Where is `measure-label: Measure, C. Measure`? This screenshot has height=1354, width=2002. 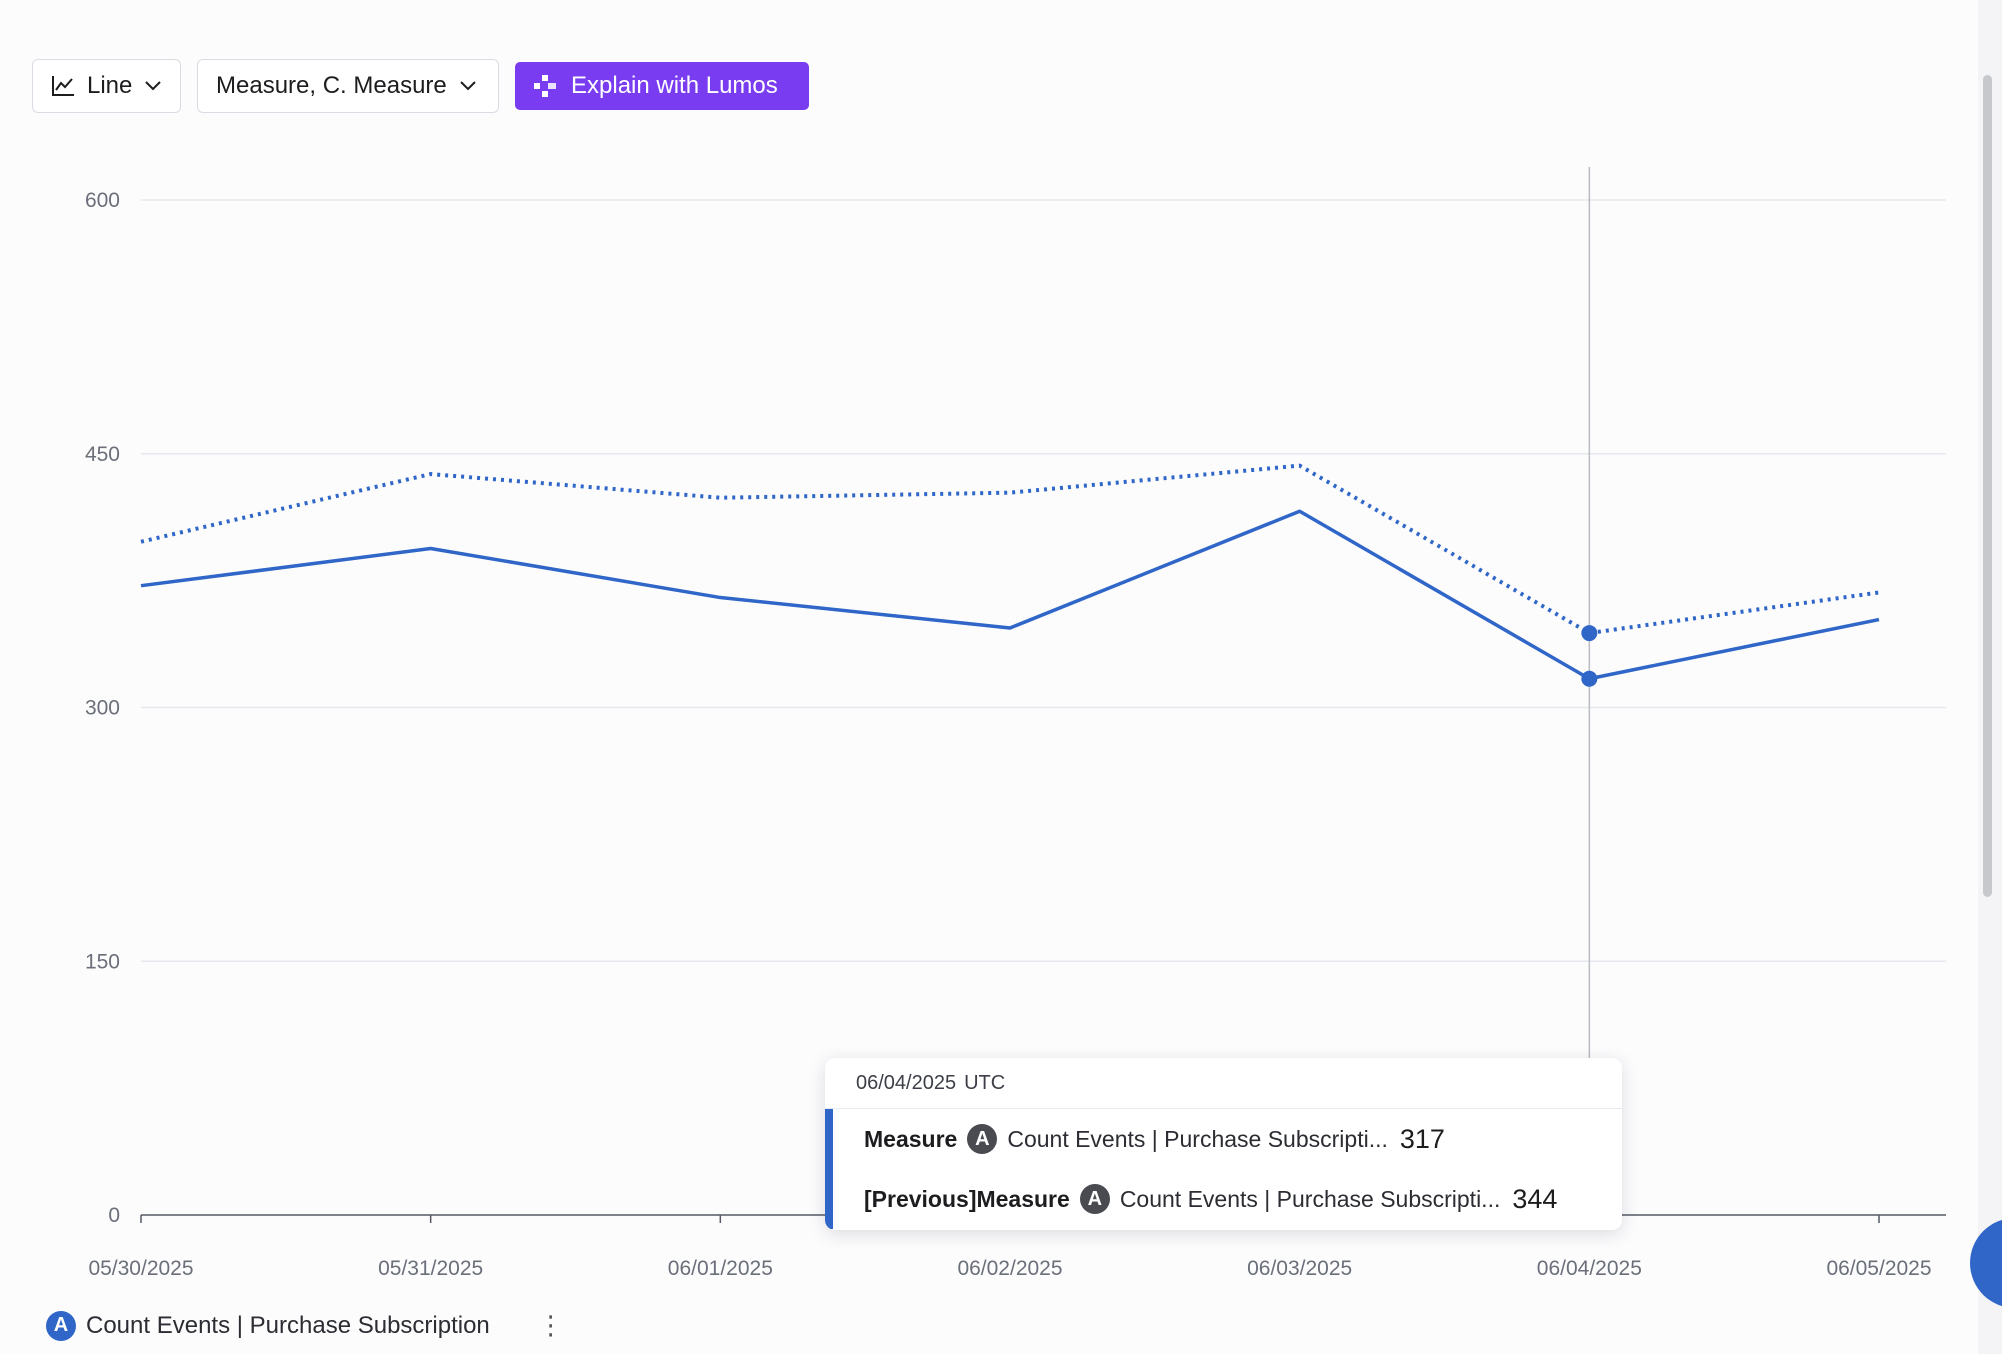 measure-label: Measure, C. Measure is located at coordinates (331, 86).